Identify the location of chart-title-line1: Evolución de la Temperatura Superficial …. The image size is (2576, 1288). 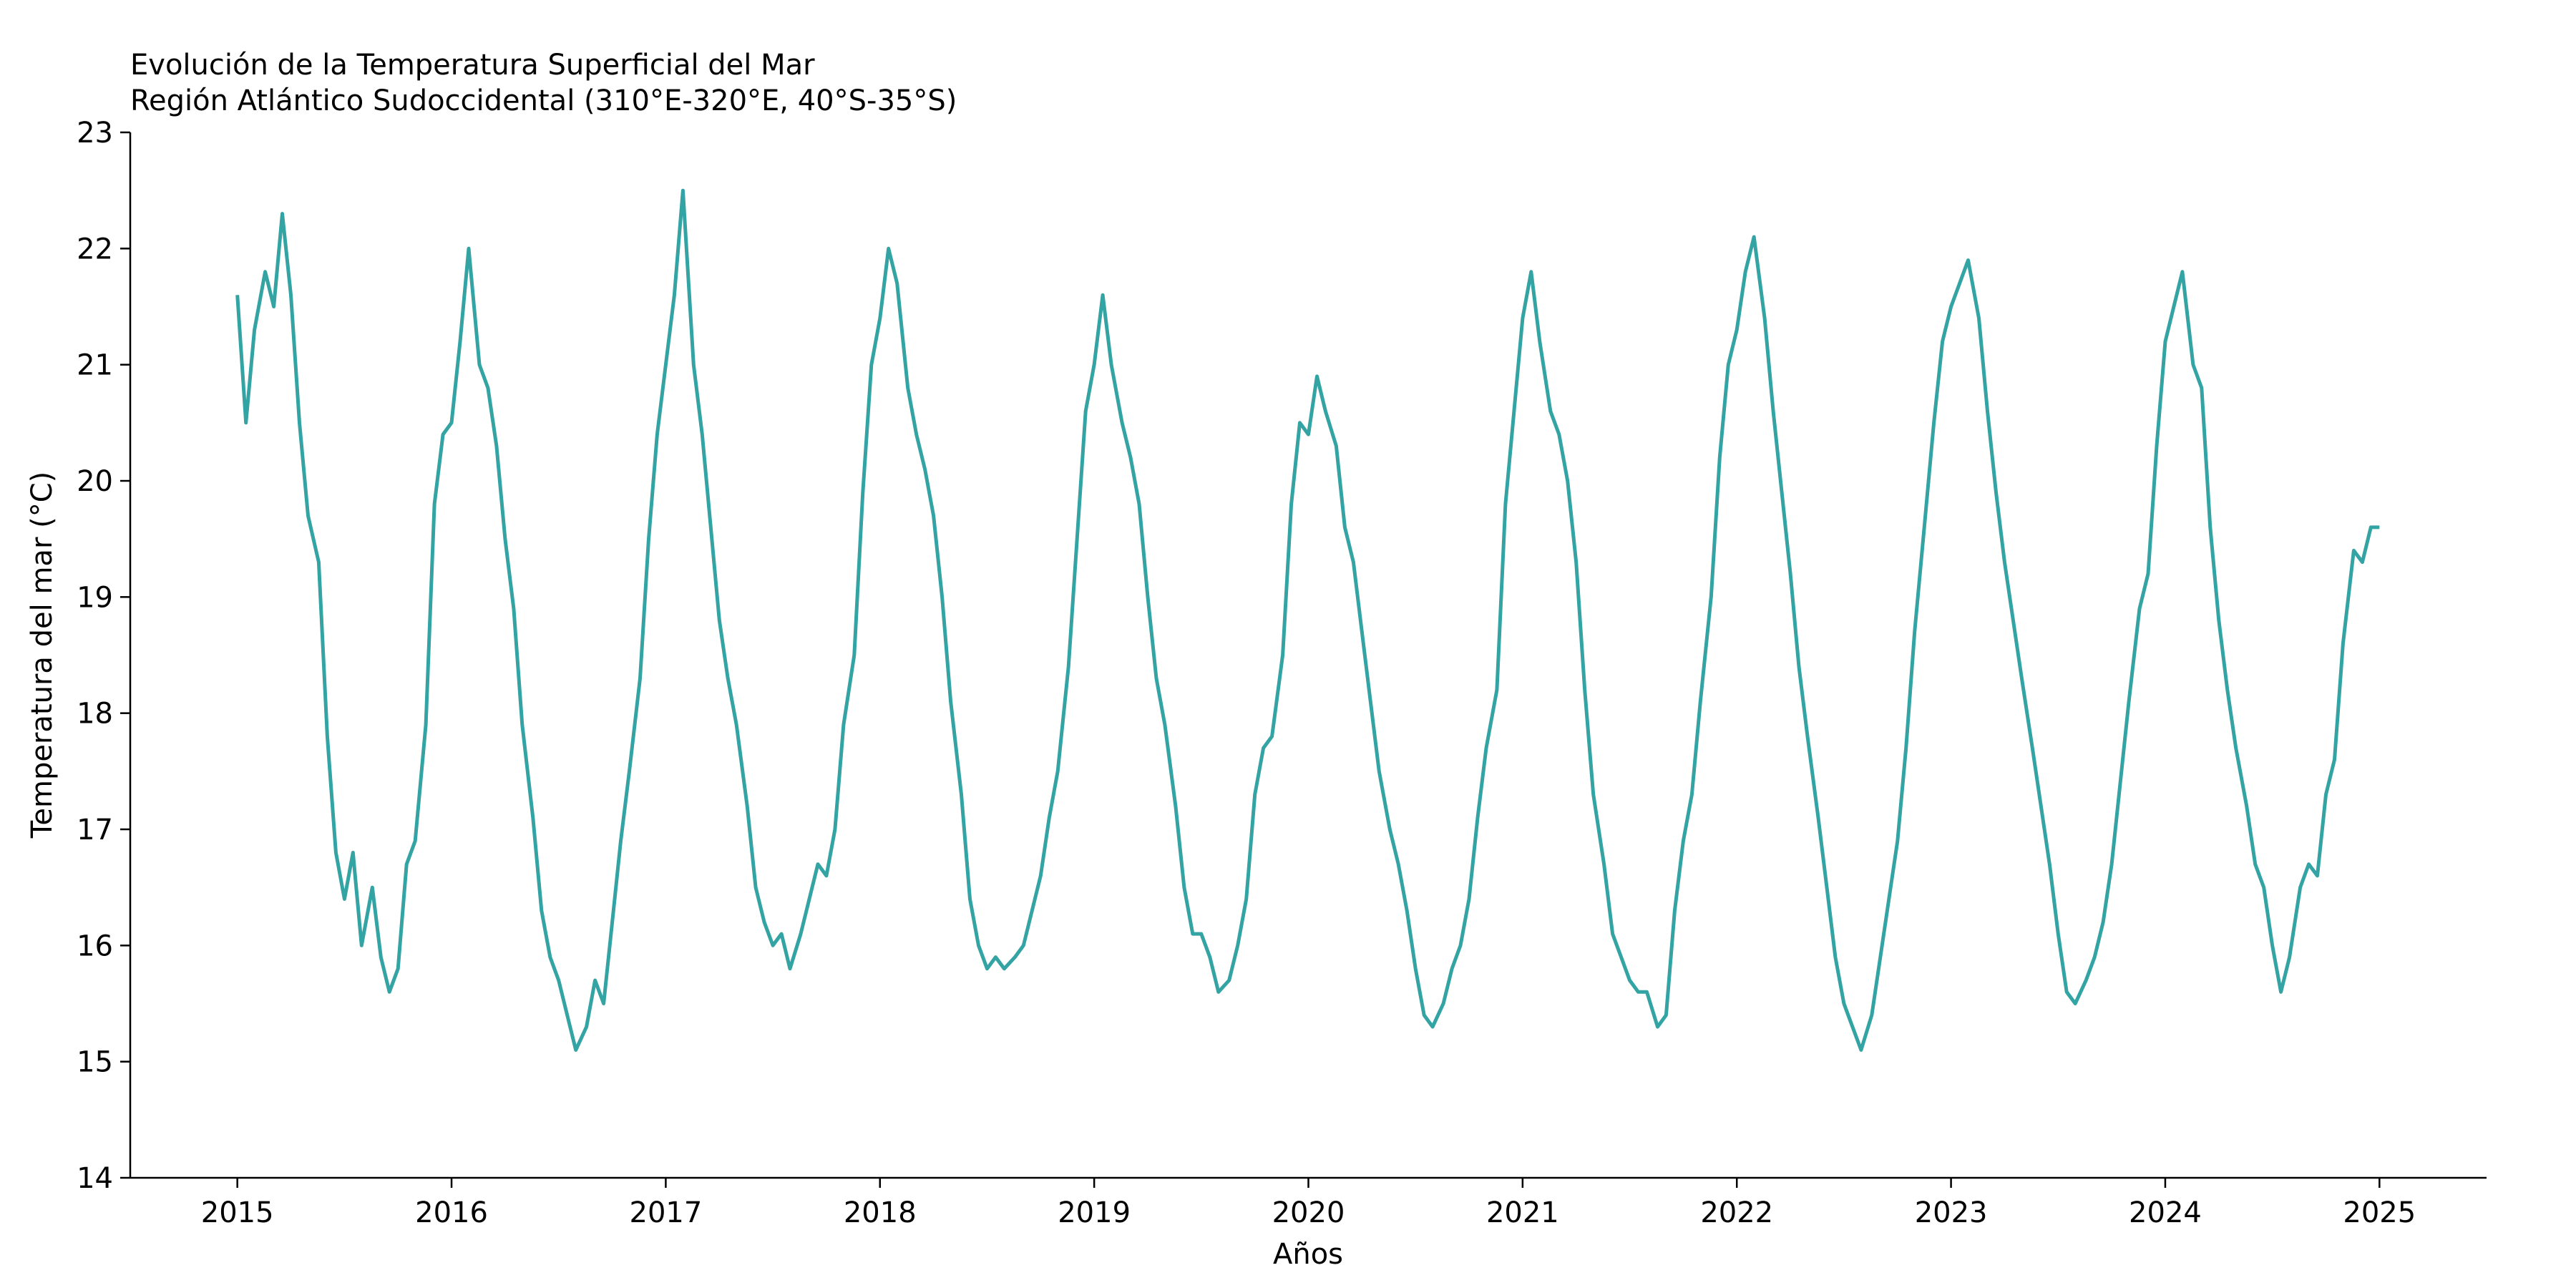
(472, 65).